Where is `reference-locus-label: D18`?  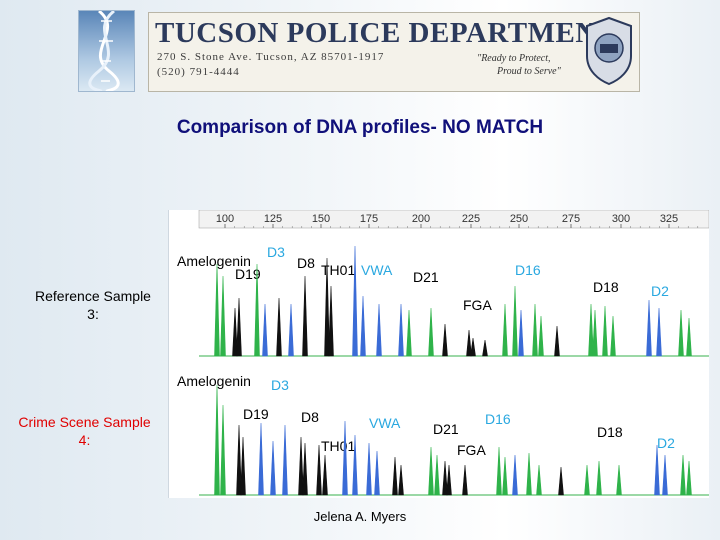
reference-locus-label: D18 is located at coordinates (606, 287).